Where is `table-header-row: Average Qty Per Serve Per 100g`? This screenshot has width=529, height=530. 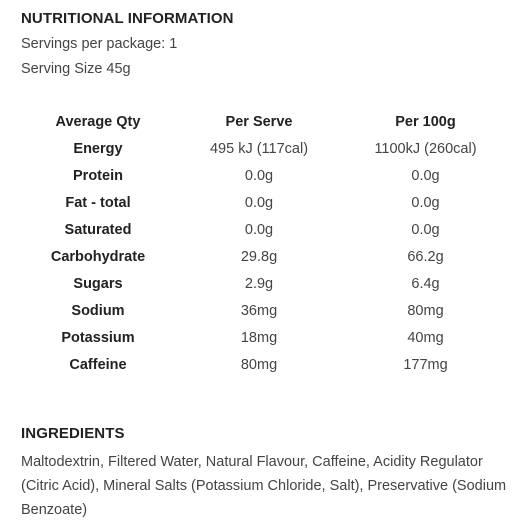
table-header-row: Average Qty Per Serve Per 100g is located at coordinates (264, 121).